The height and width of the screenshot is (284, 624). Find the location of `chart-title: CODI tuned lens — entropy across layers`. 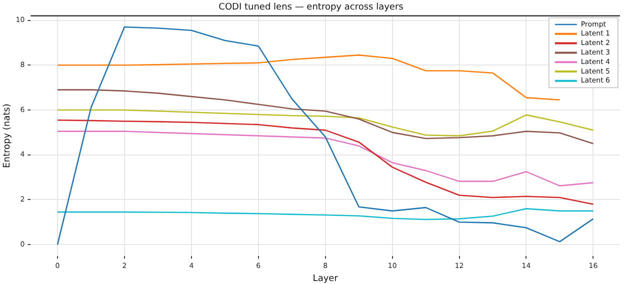

chart-title: CODI tuned lens — entropy across layers is located at coordinates (311, 7).